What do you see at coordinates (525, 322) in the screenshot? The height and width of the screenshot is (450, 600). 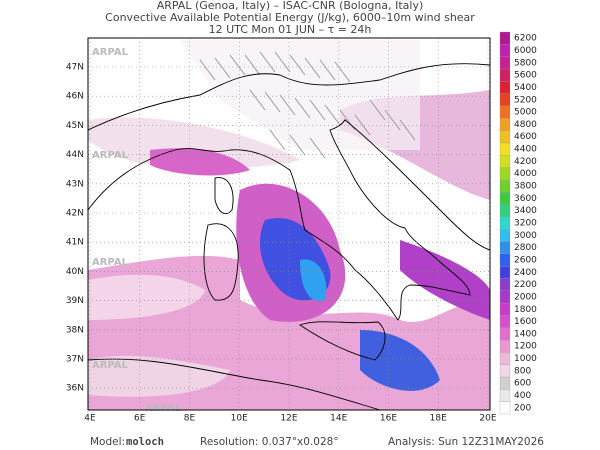 I see `colorbar-label: 1600` at bounding box center [525, 322].